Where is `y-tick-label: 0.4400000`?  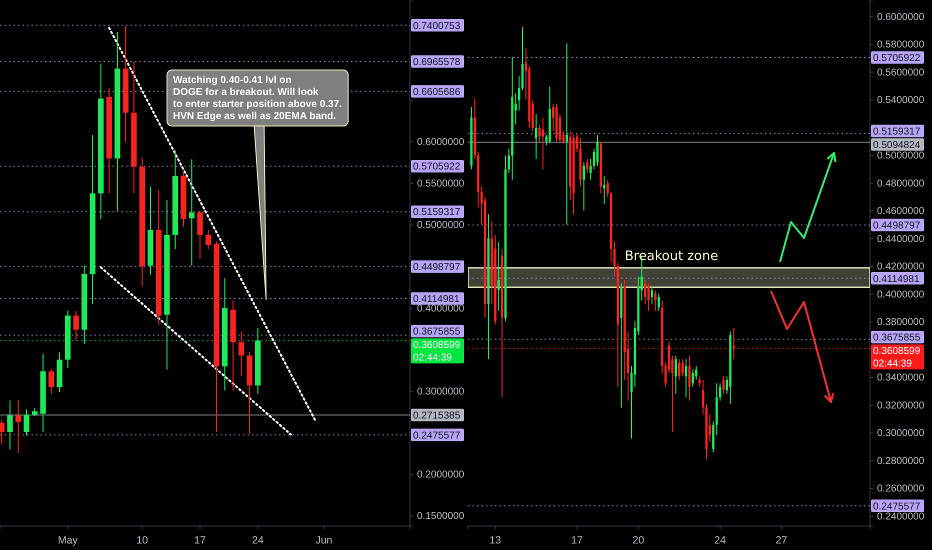 y-tick-label: 0.4400000 is located at coordinates (901, 239).